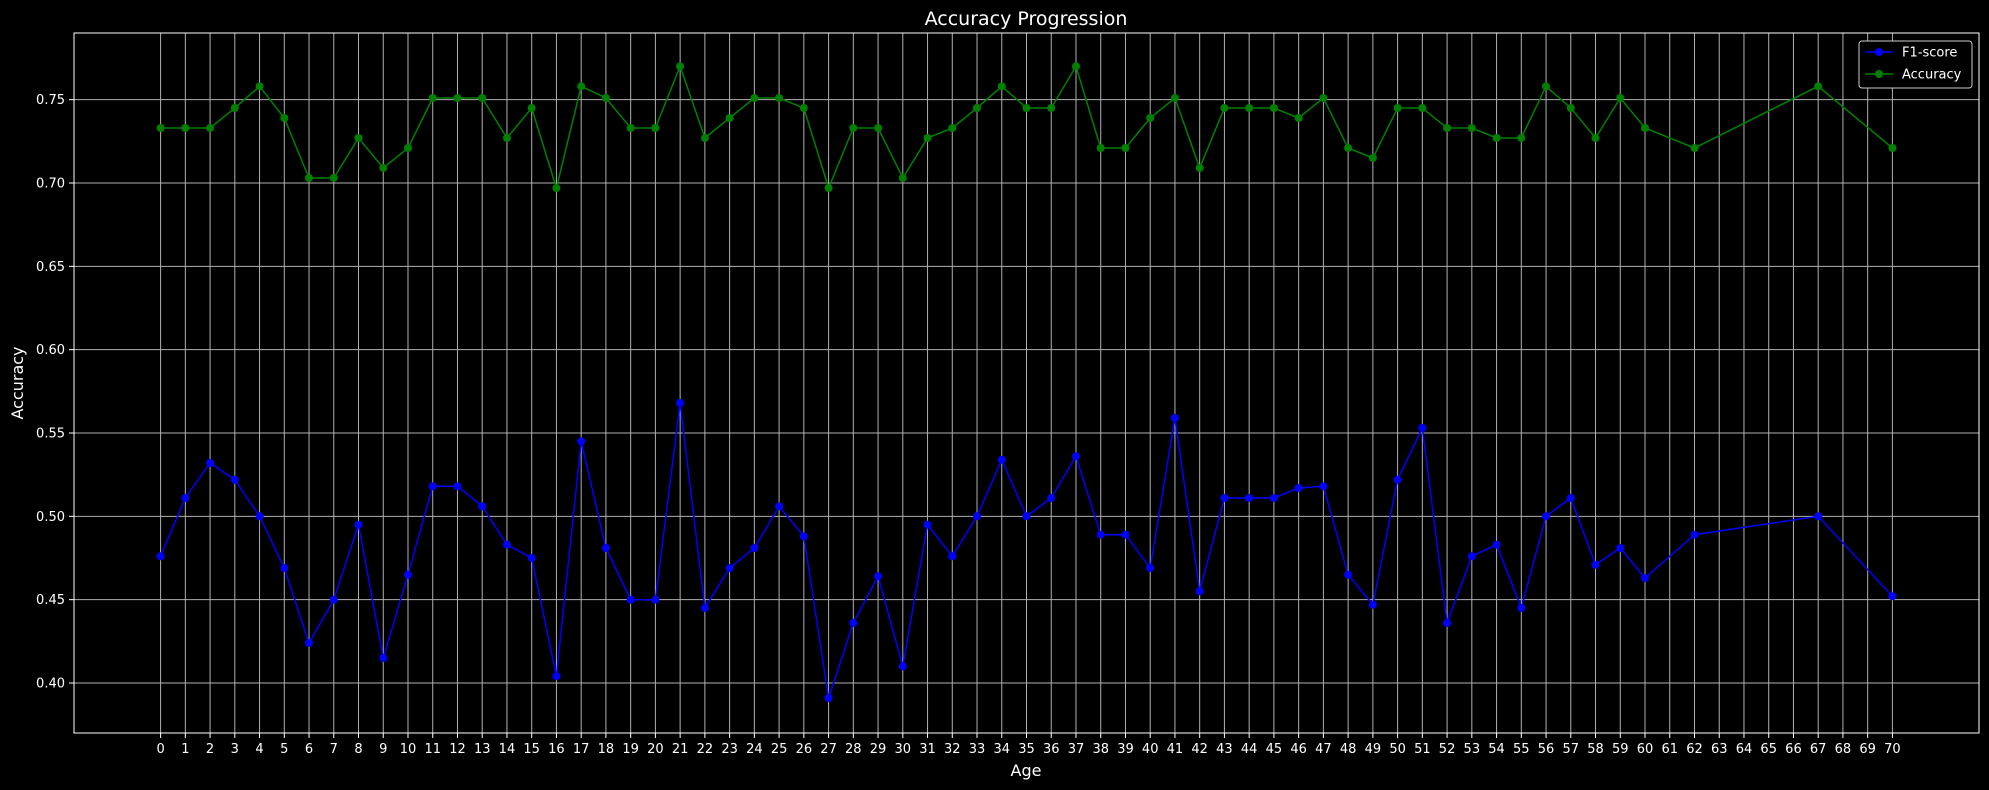 The width and height of the screenshot is (1989, 790). I want to click on x-tick-label: 44, so click(1249, 749).